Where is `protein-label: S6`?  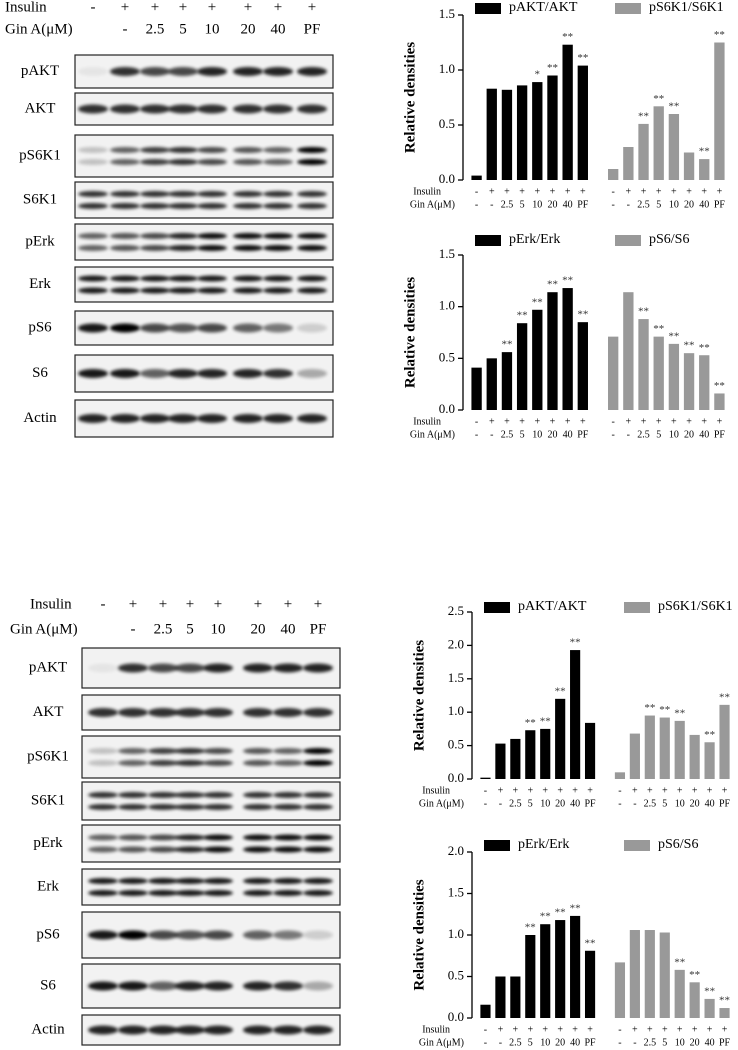 protein-label: S6 is located at coordinates (48, 985).